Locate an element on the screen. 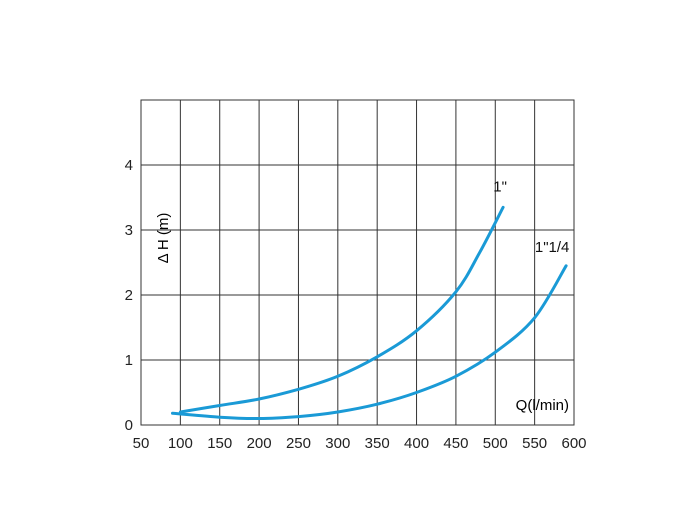 This screenshot has height=520, width=700. y-tick-label: 2 is located at coordinates (129, 295).